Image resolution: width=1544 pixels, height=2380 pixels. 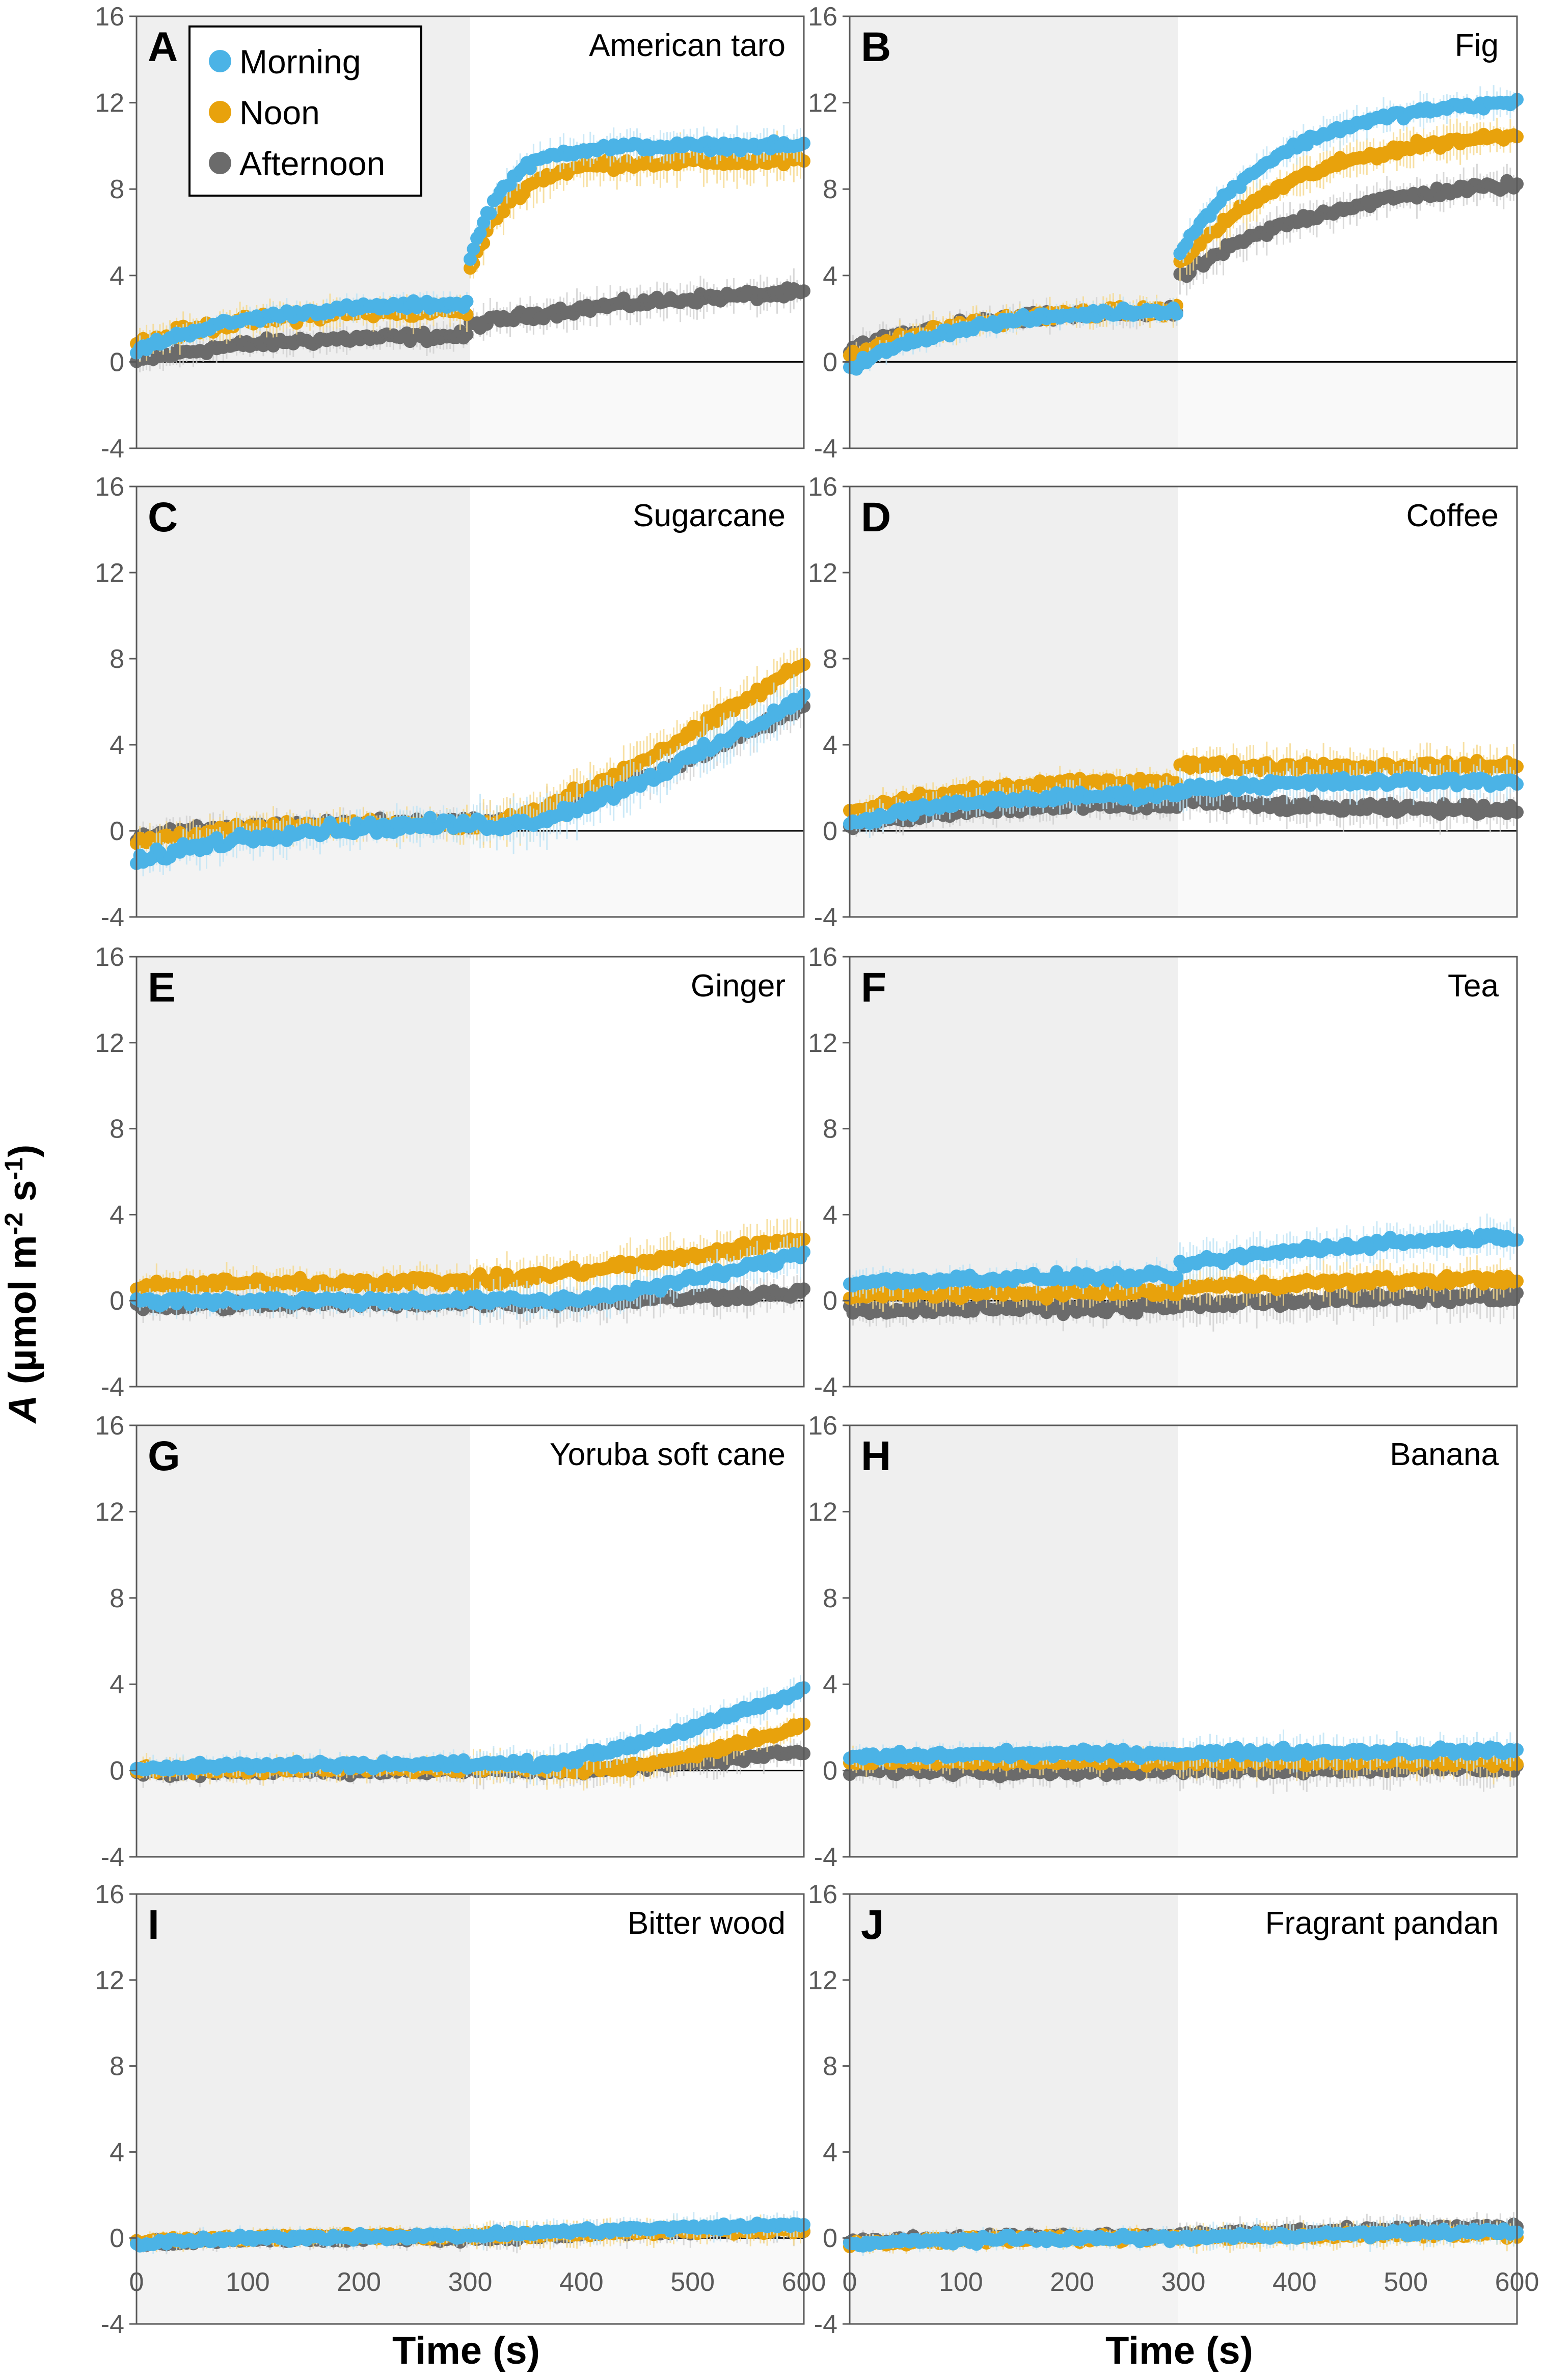 What do you see at coordinates (1452, 515) in the screenshot?
I see `panel-species-title: Coffee` at bounding box center [1452, 515].